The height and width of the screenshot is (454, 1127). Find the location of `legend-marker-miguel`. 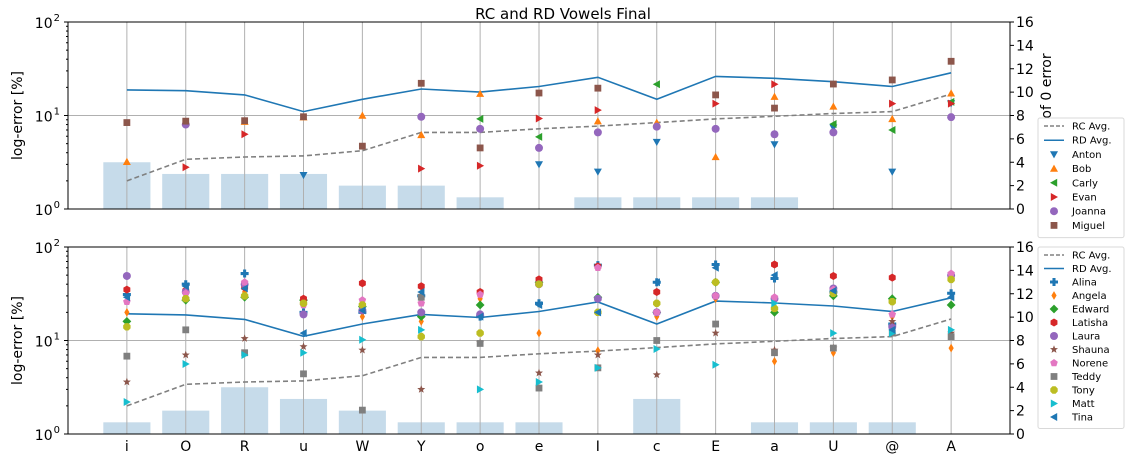

legend-marker-miguel is located at coordinates (1054, 225).